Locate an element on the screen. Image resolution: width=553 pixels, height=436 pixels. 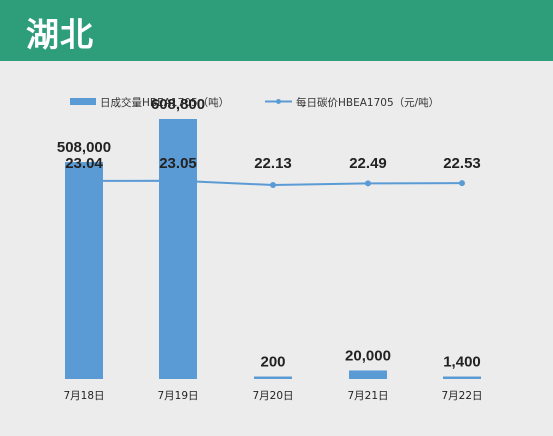
bar-value-label: 508,000 is located at coordinates (84, 147).